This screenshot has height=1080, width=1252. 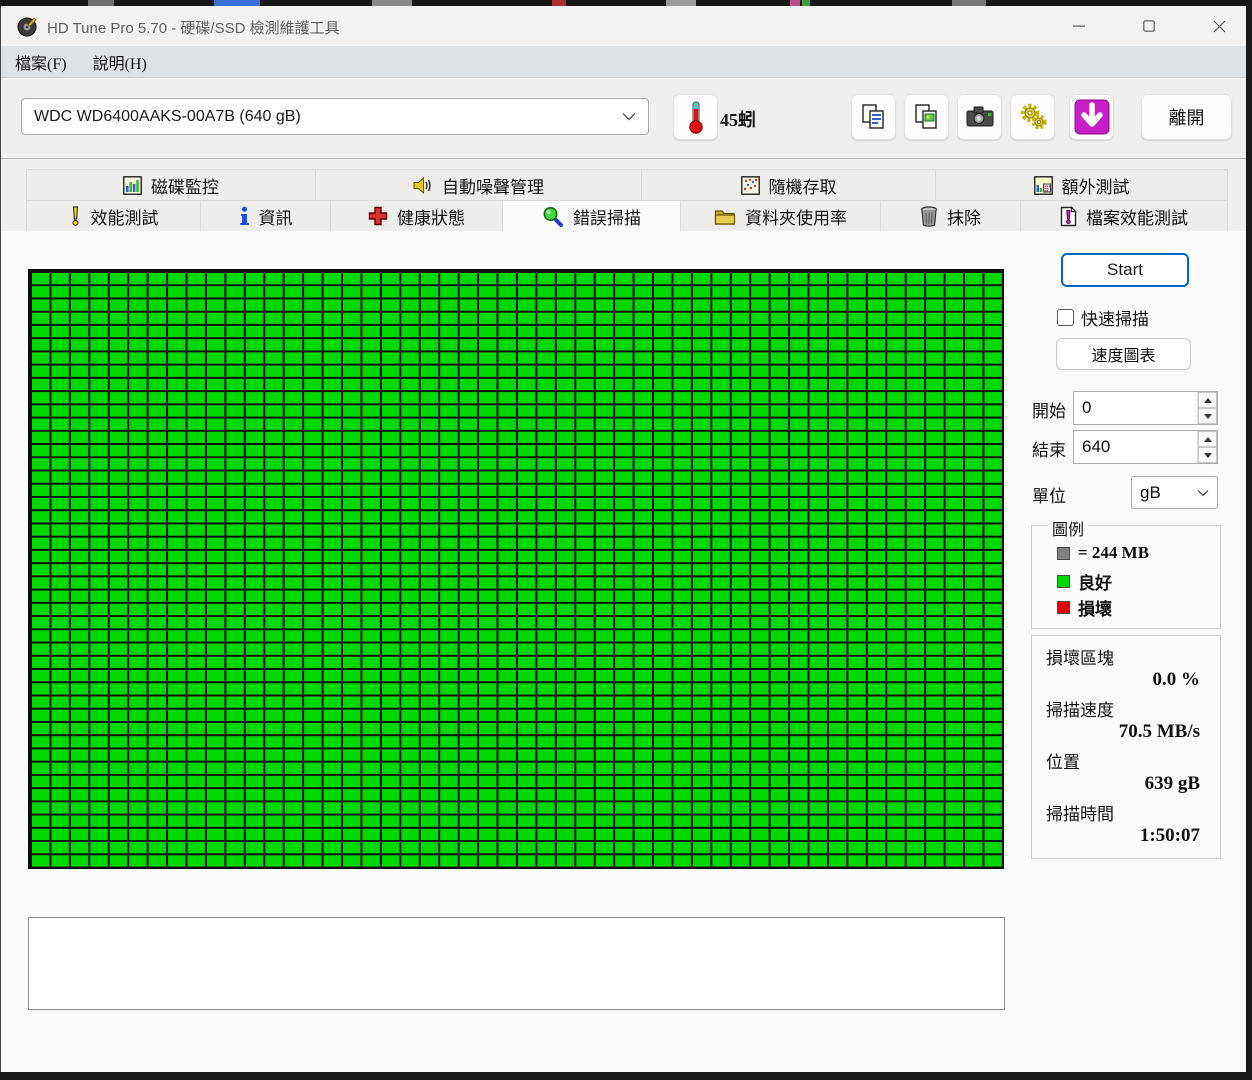 I want to click on drive-select: WDC WD6400AAKS-00A7B (640 gB), so click(x=335, y=116).